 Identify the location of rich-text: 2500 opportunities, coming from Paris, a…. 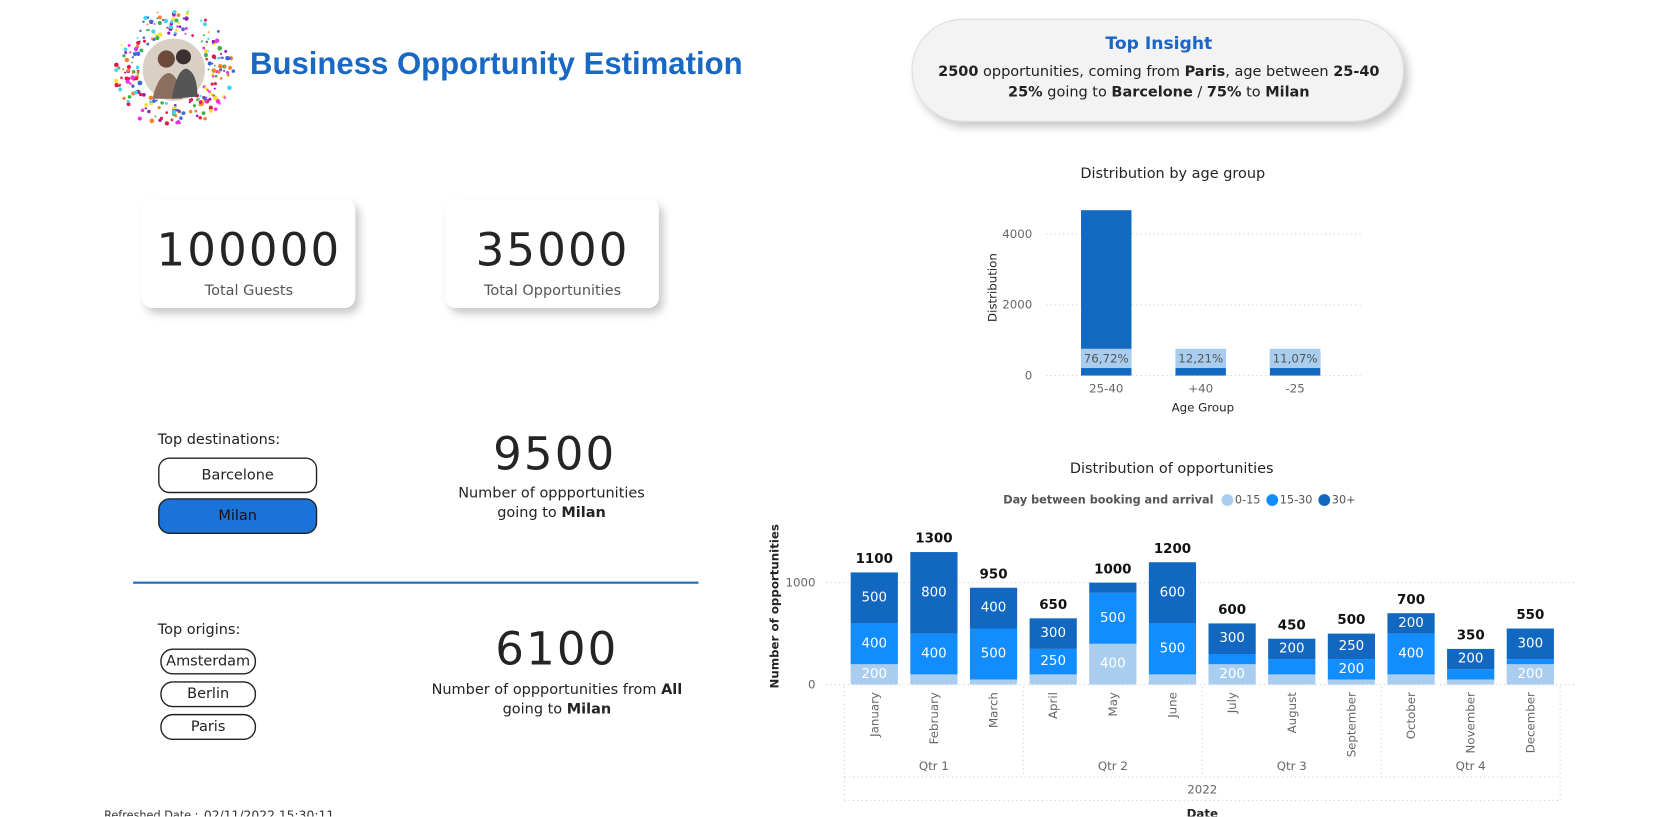
(1158, 72).